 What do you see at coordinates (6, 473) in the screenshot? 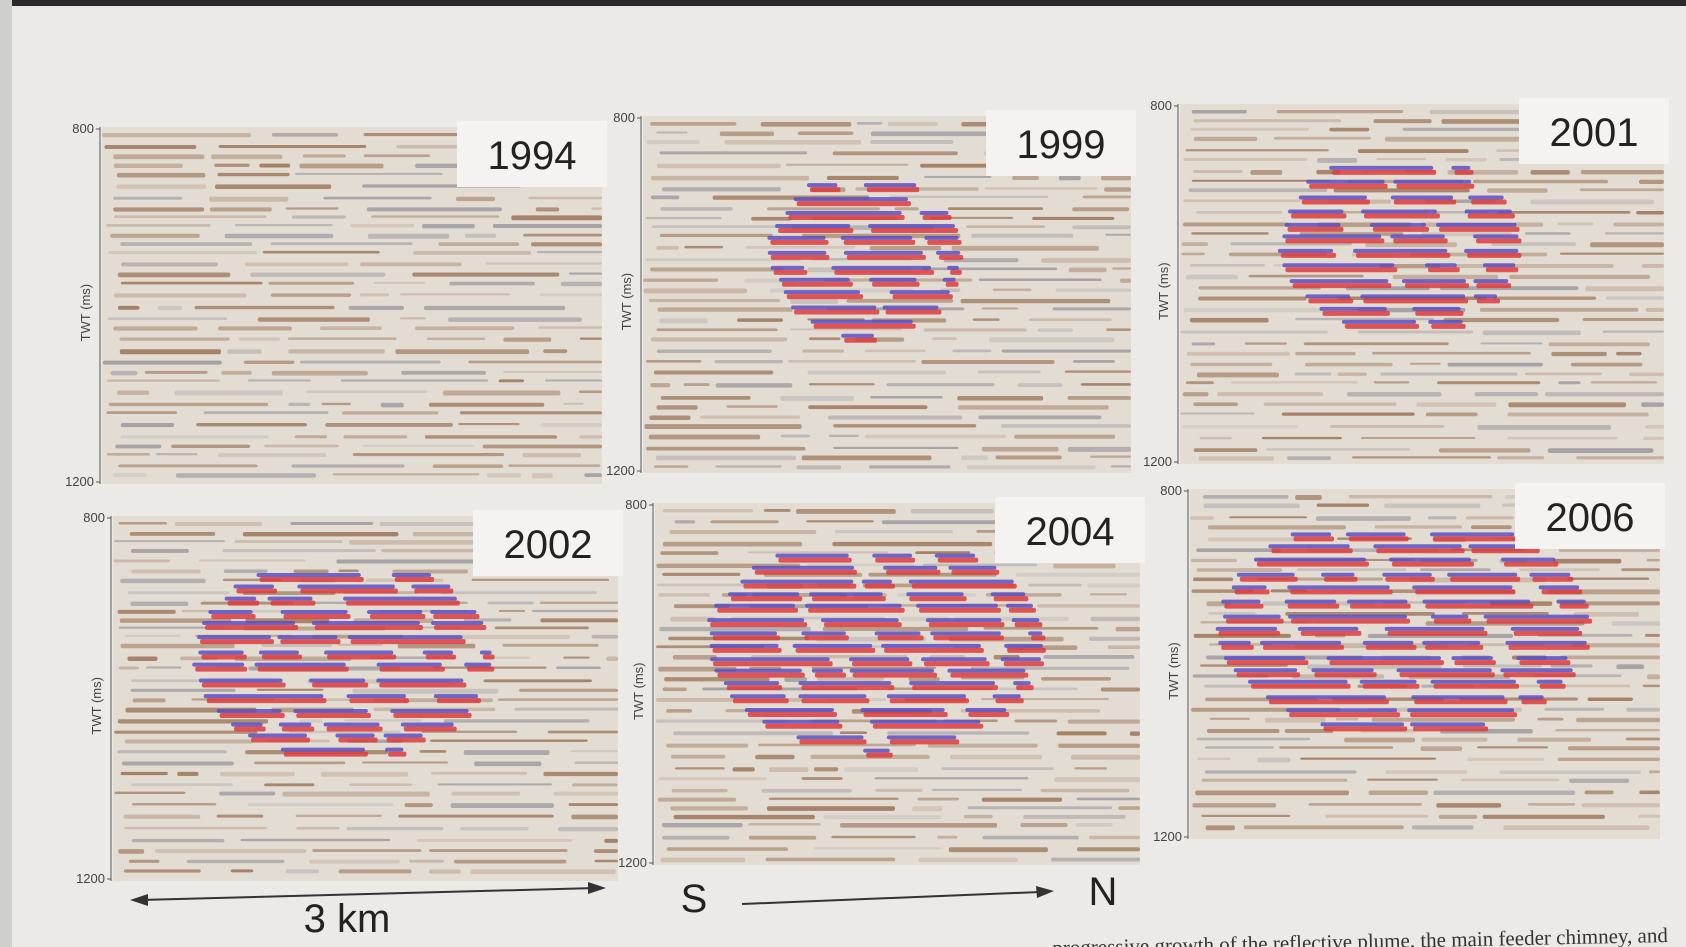
I see `left-edge` at bounding box center [6, 473].